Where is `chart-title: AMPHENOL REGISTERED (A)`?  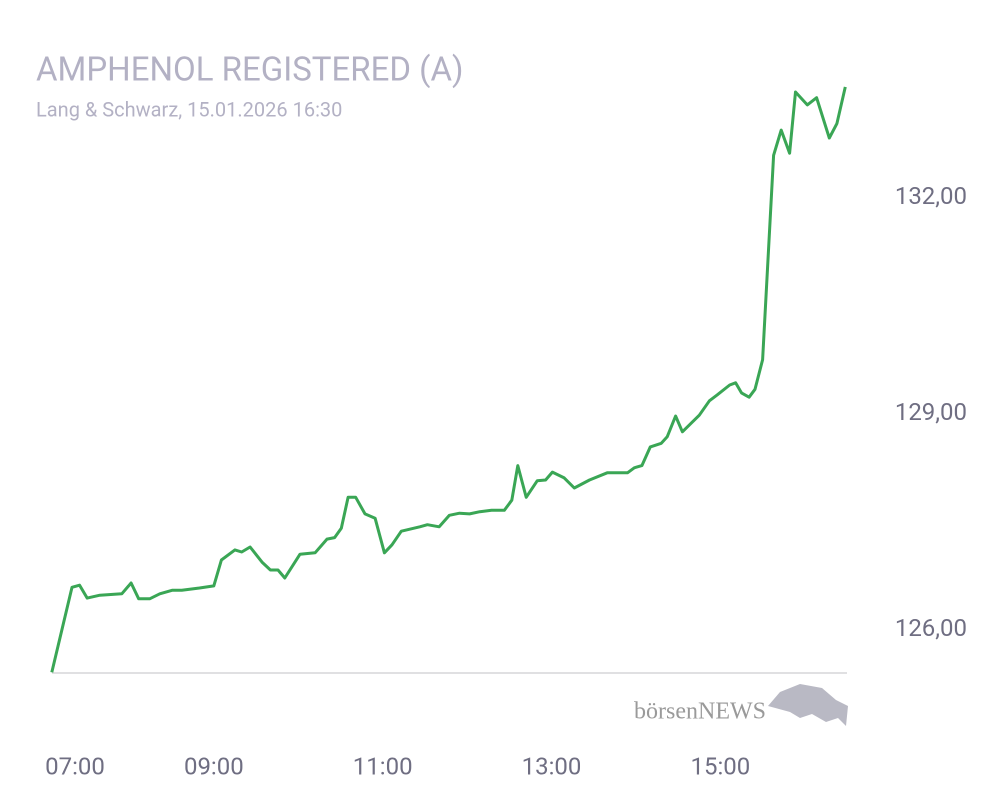
chart-title: AMPHENOL REGISTERED (A) is located at coordinates (250, 70).